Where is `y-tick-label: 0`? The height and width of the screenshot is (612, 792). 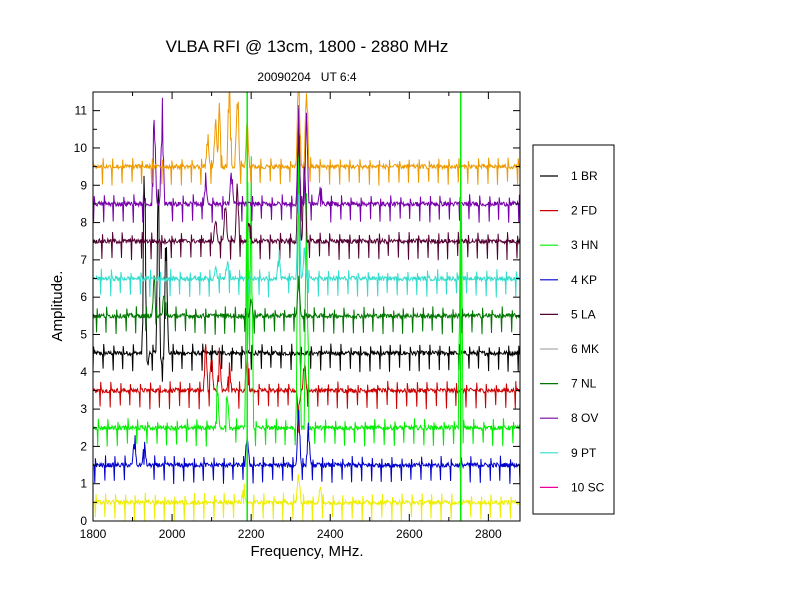 y-tick-label: 0 is located at coordinates (83, 521).